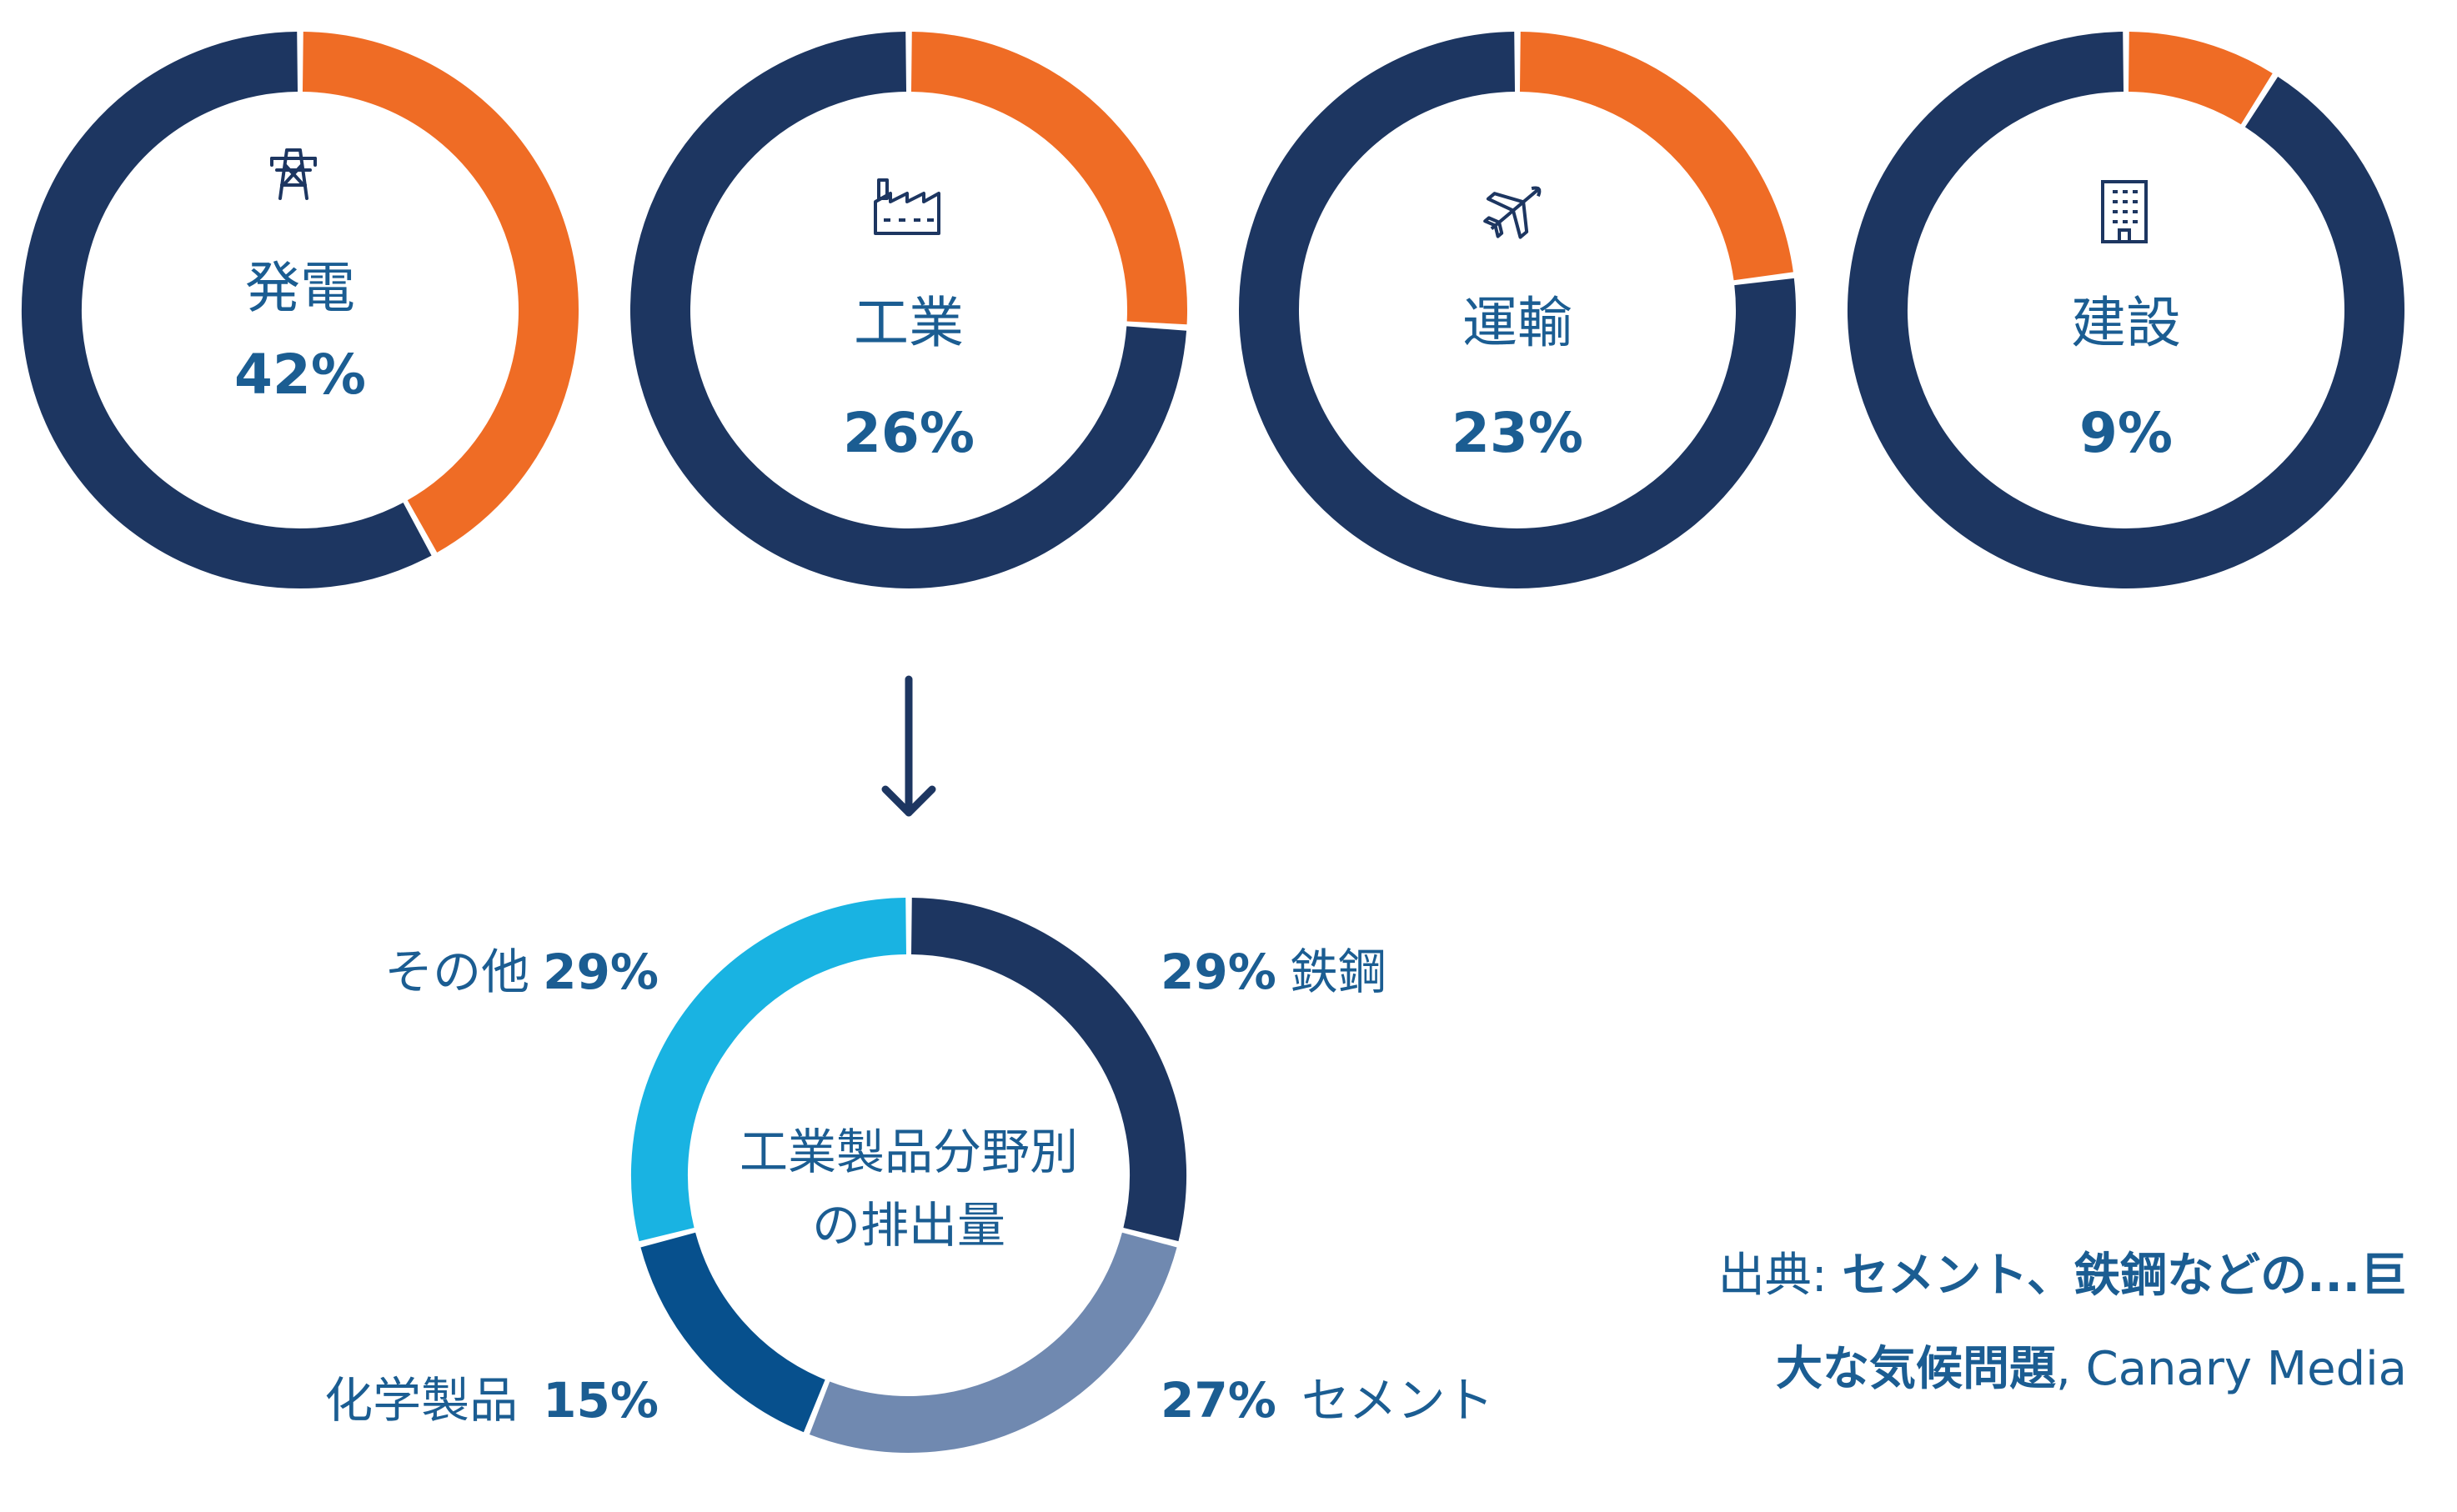 The width and height of the screenshot is (2457, 1512). Describe the element at coordinates (909, 1226) in the screenshot. I see `breakdown-center-line2: の排出量` at that location.